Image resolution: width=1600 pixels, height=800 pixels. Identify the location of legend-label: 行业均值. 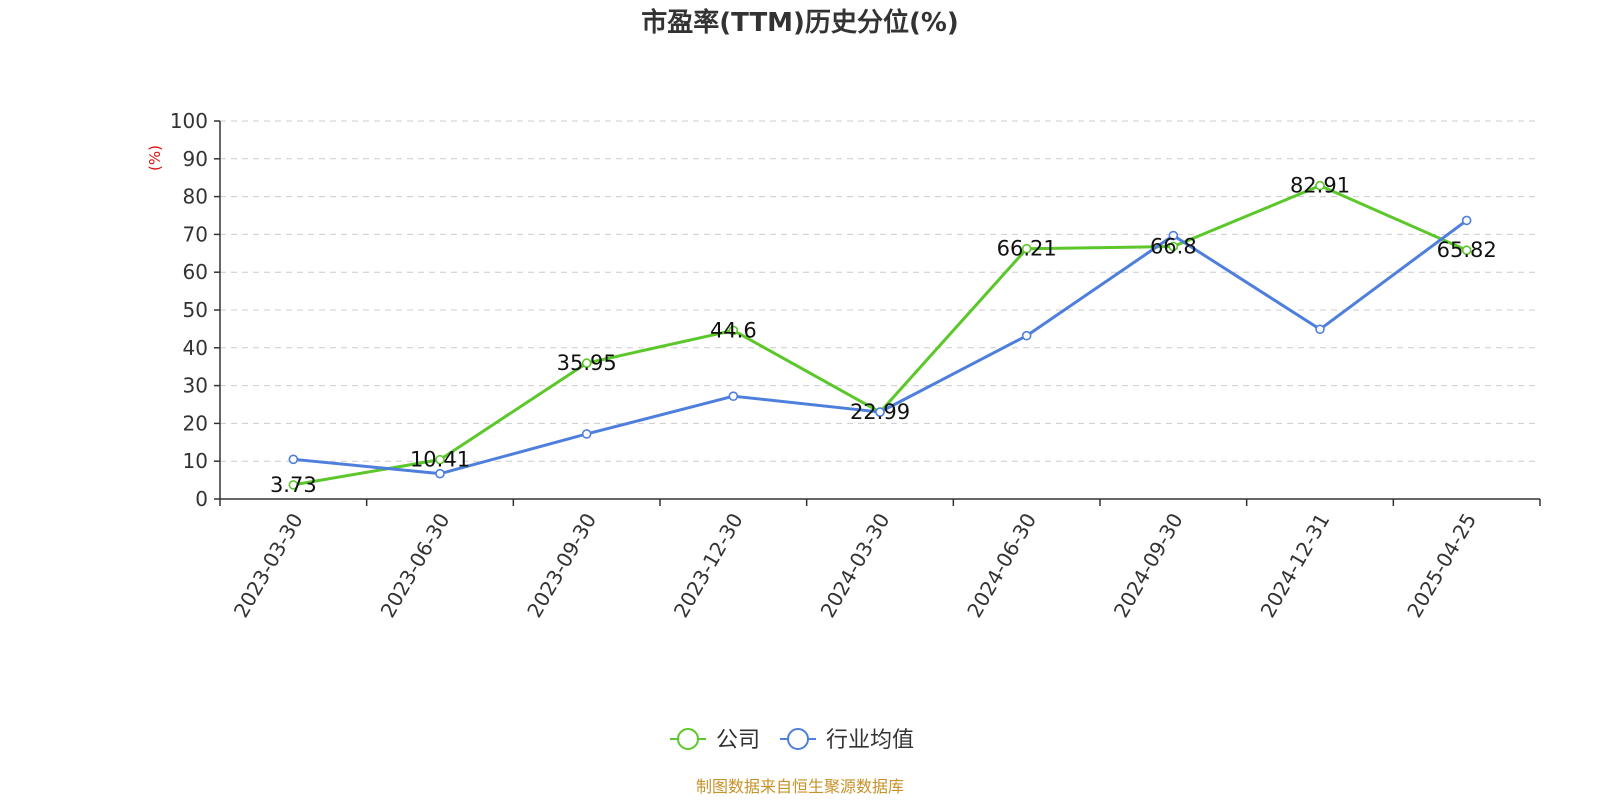
(870, 740).